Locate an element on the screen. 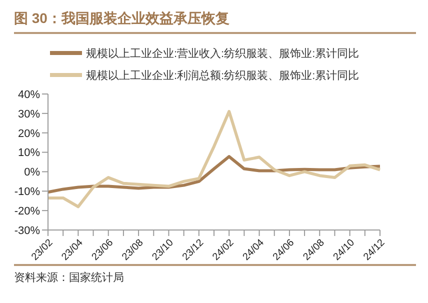 Image resolution: width=428 pixels, height=303 pixels. y-tick-label: -30% is located at coordinates (27, 230).